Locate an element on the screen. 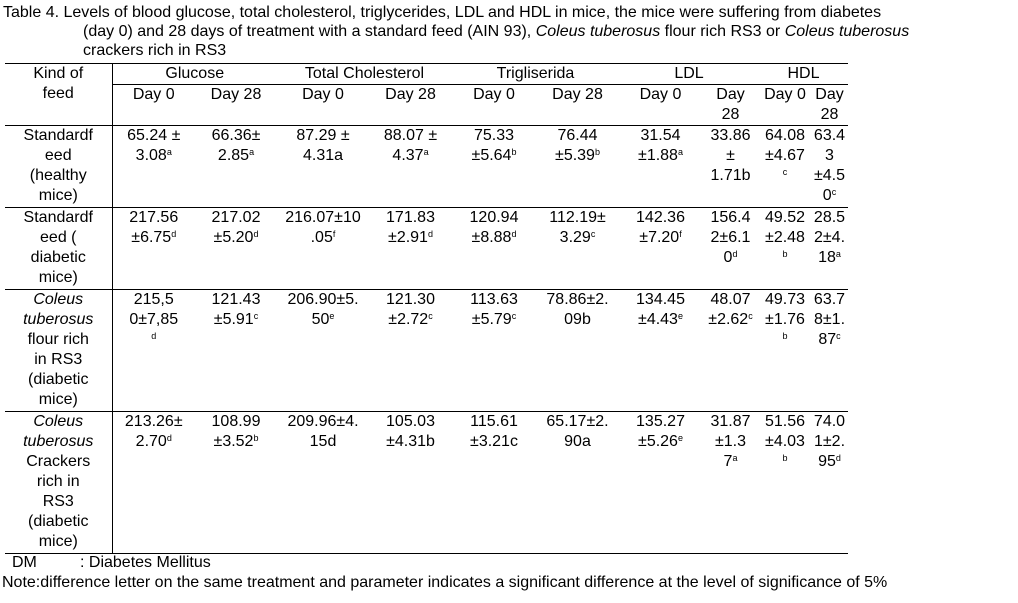 This screenshot has height=603, width=1018. value-cell: 63.4 3 ±4.5 0c is located at coordinates (829, 166).